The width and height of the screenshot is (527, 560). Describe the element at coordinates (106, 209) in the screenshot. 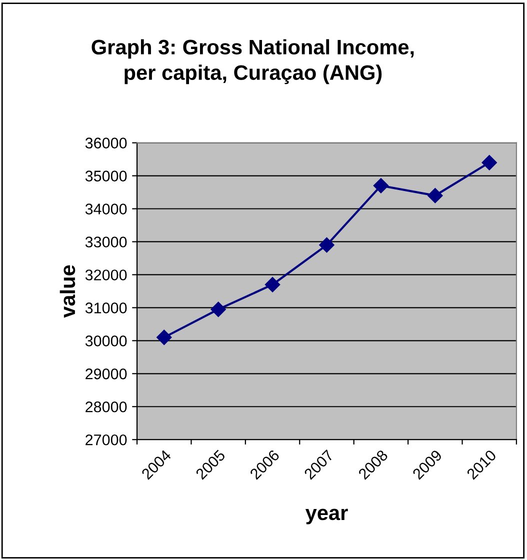

I see `y-tick-label: 34000` at that location.